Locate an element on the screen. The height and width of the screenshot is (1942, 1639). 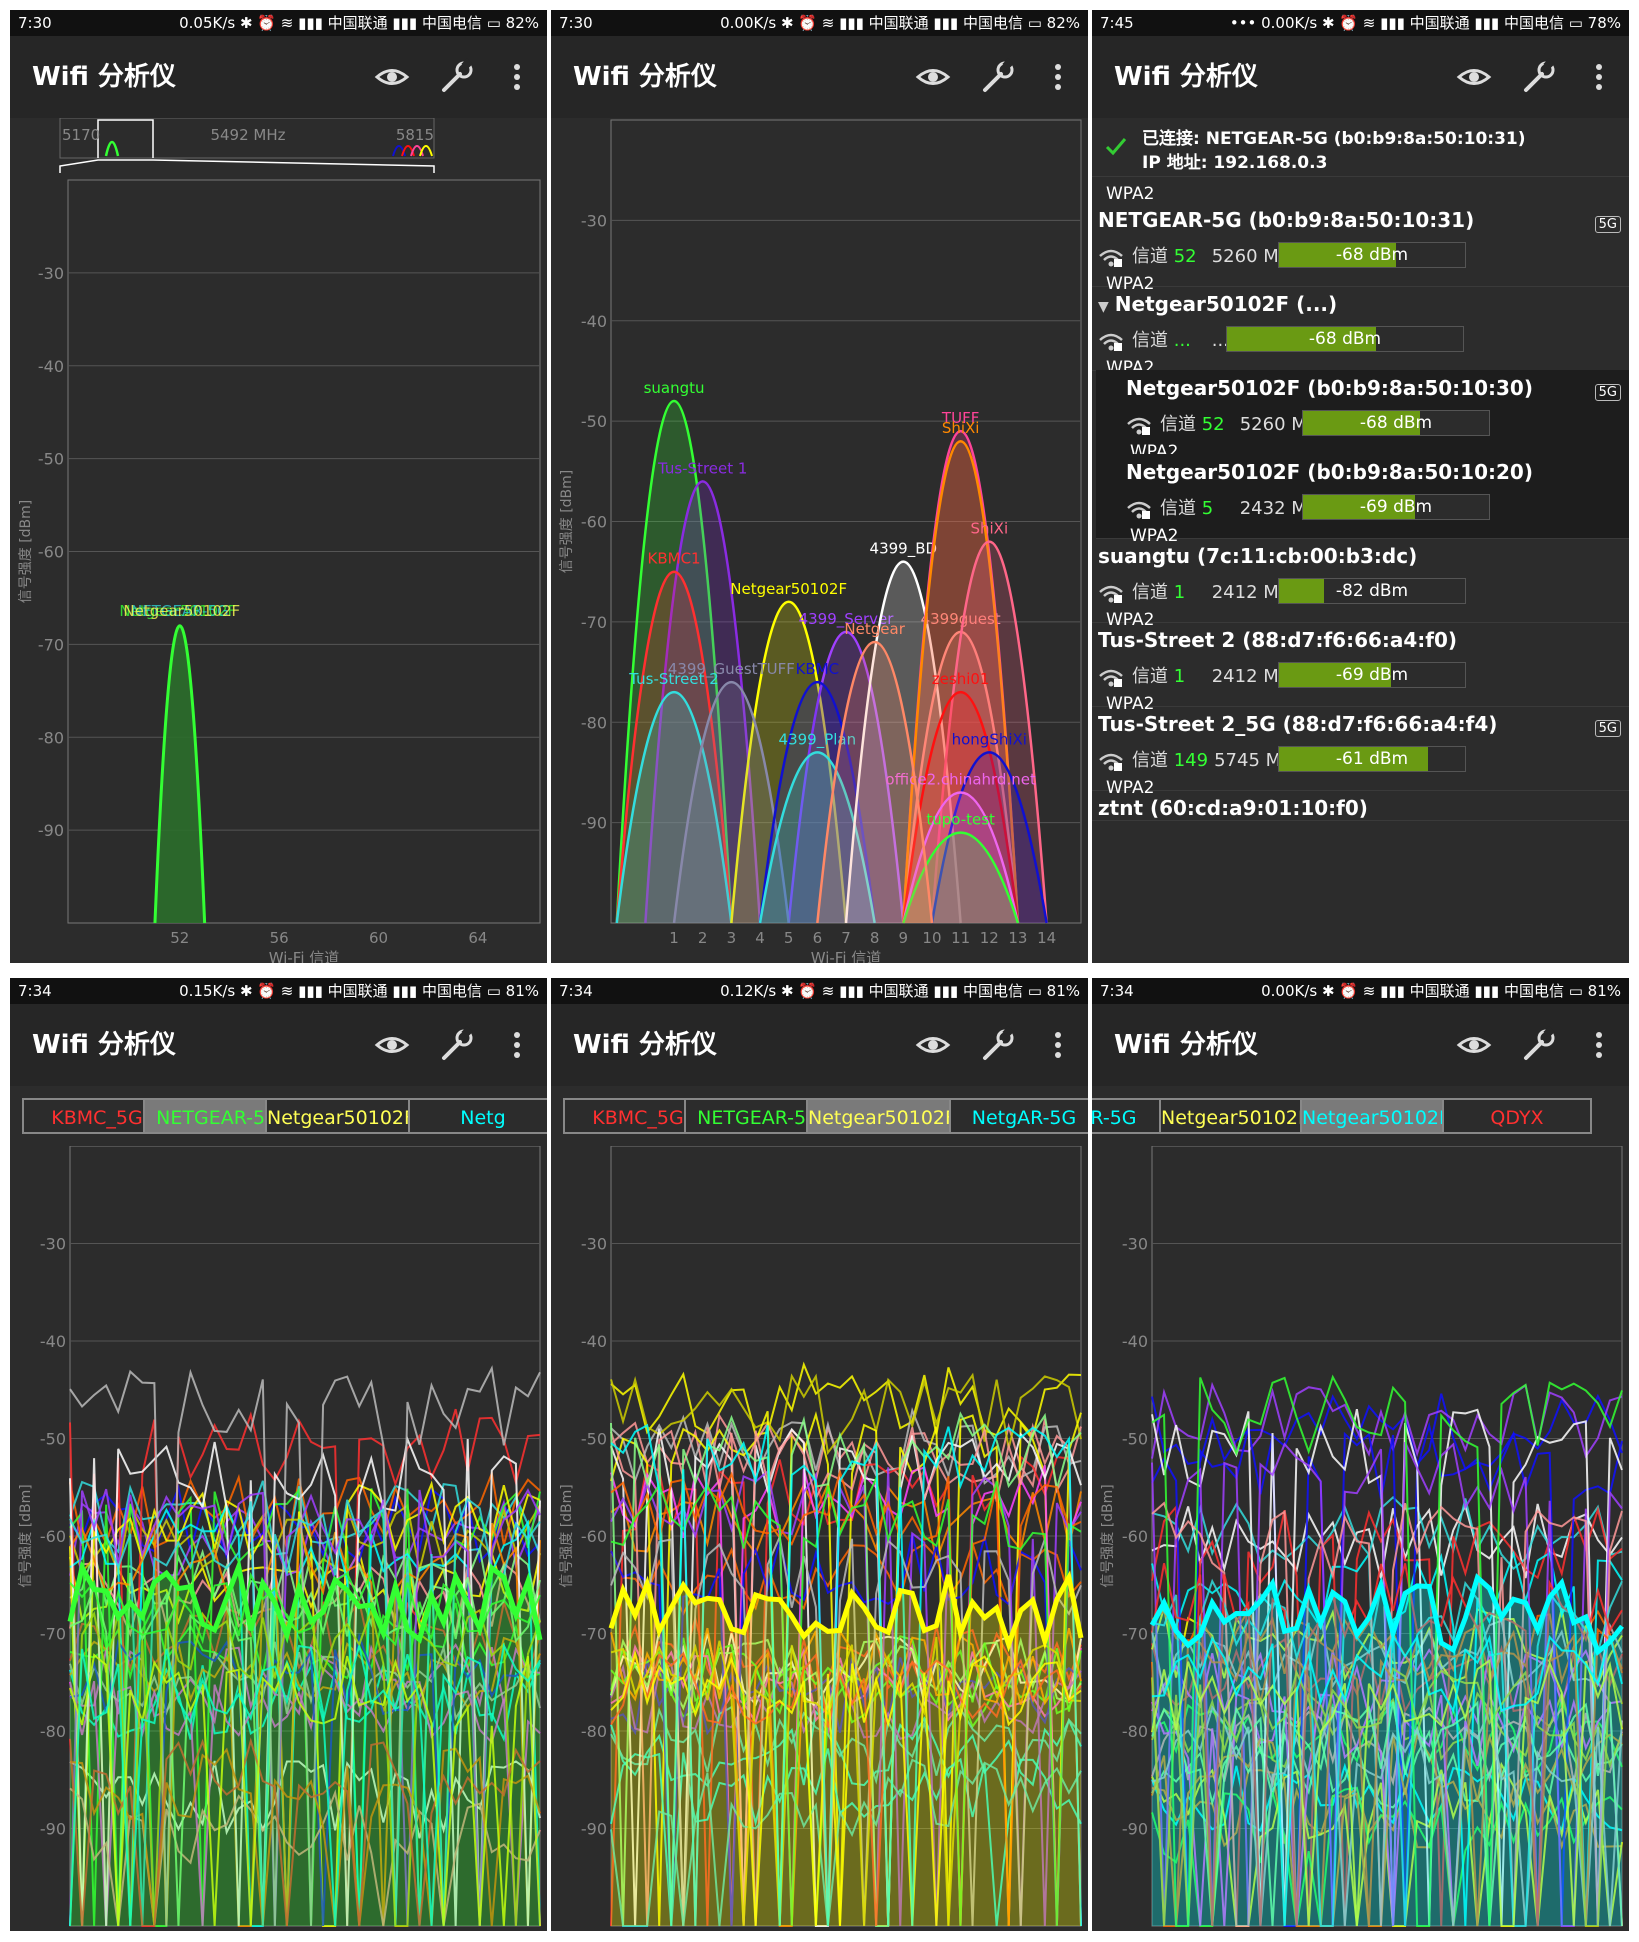
ap-ssid: Tus-Street 2 (88:d7:f6:66:a4:f0) is located at coordinates (1278, 640).